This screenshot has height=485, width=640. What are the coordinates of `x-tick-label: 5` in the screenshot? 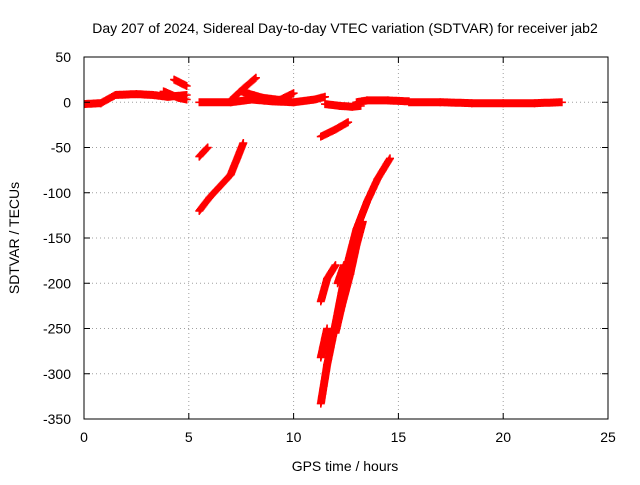 It's located at (189, 437).